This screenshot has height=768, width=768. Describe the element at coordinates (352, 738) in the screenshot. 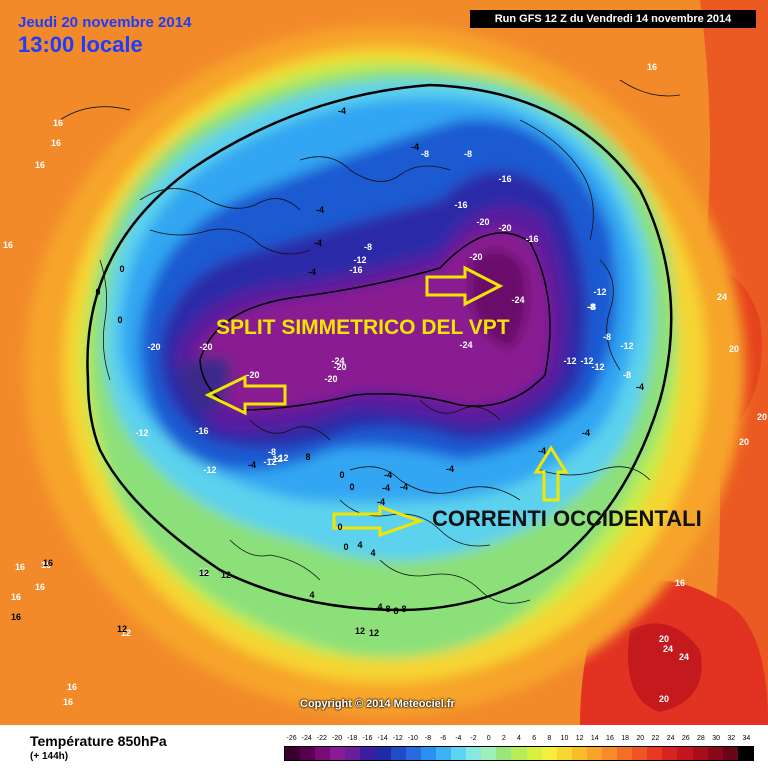

I see `legend-tick-label: -18` at that location.